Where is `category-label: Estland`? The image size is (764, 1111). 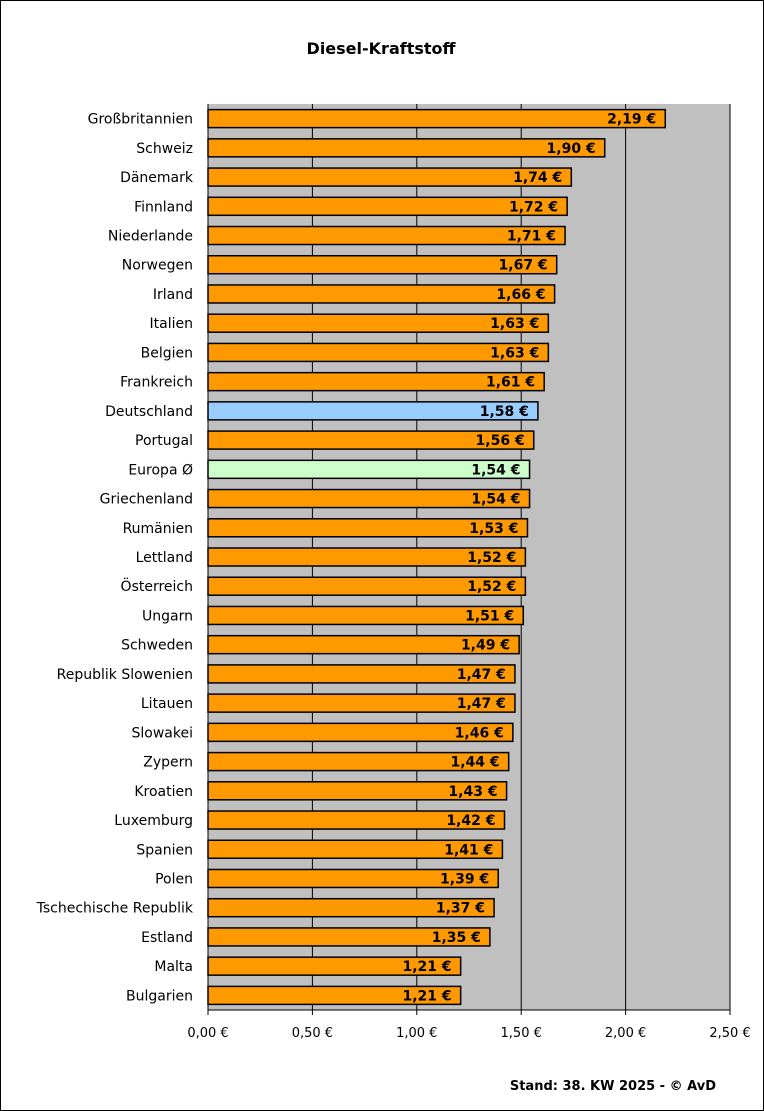 category-label: Estland is located at coordinates (167, 938).